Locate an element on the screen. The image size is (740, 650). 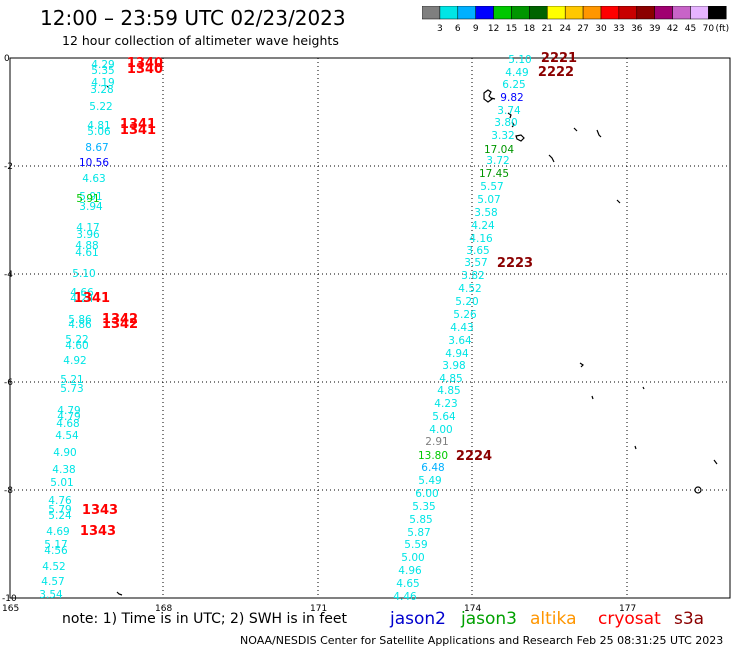
wave-height-value: 4.90 is located at coordinates (64, 453).